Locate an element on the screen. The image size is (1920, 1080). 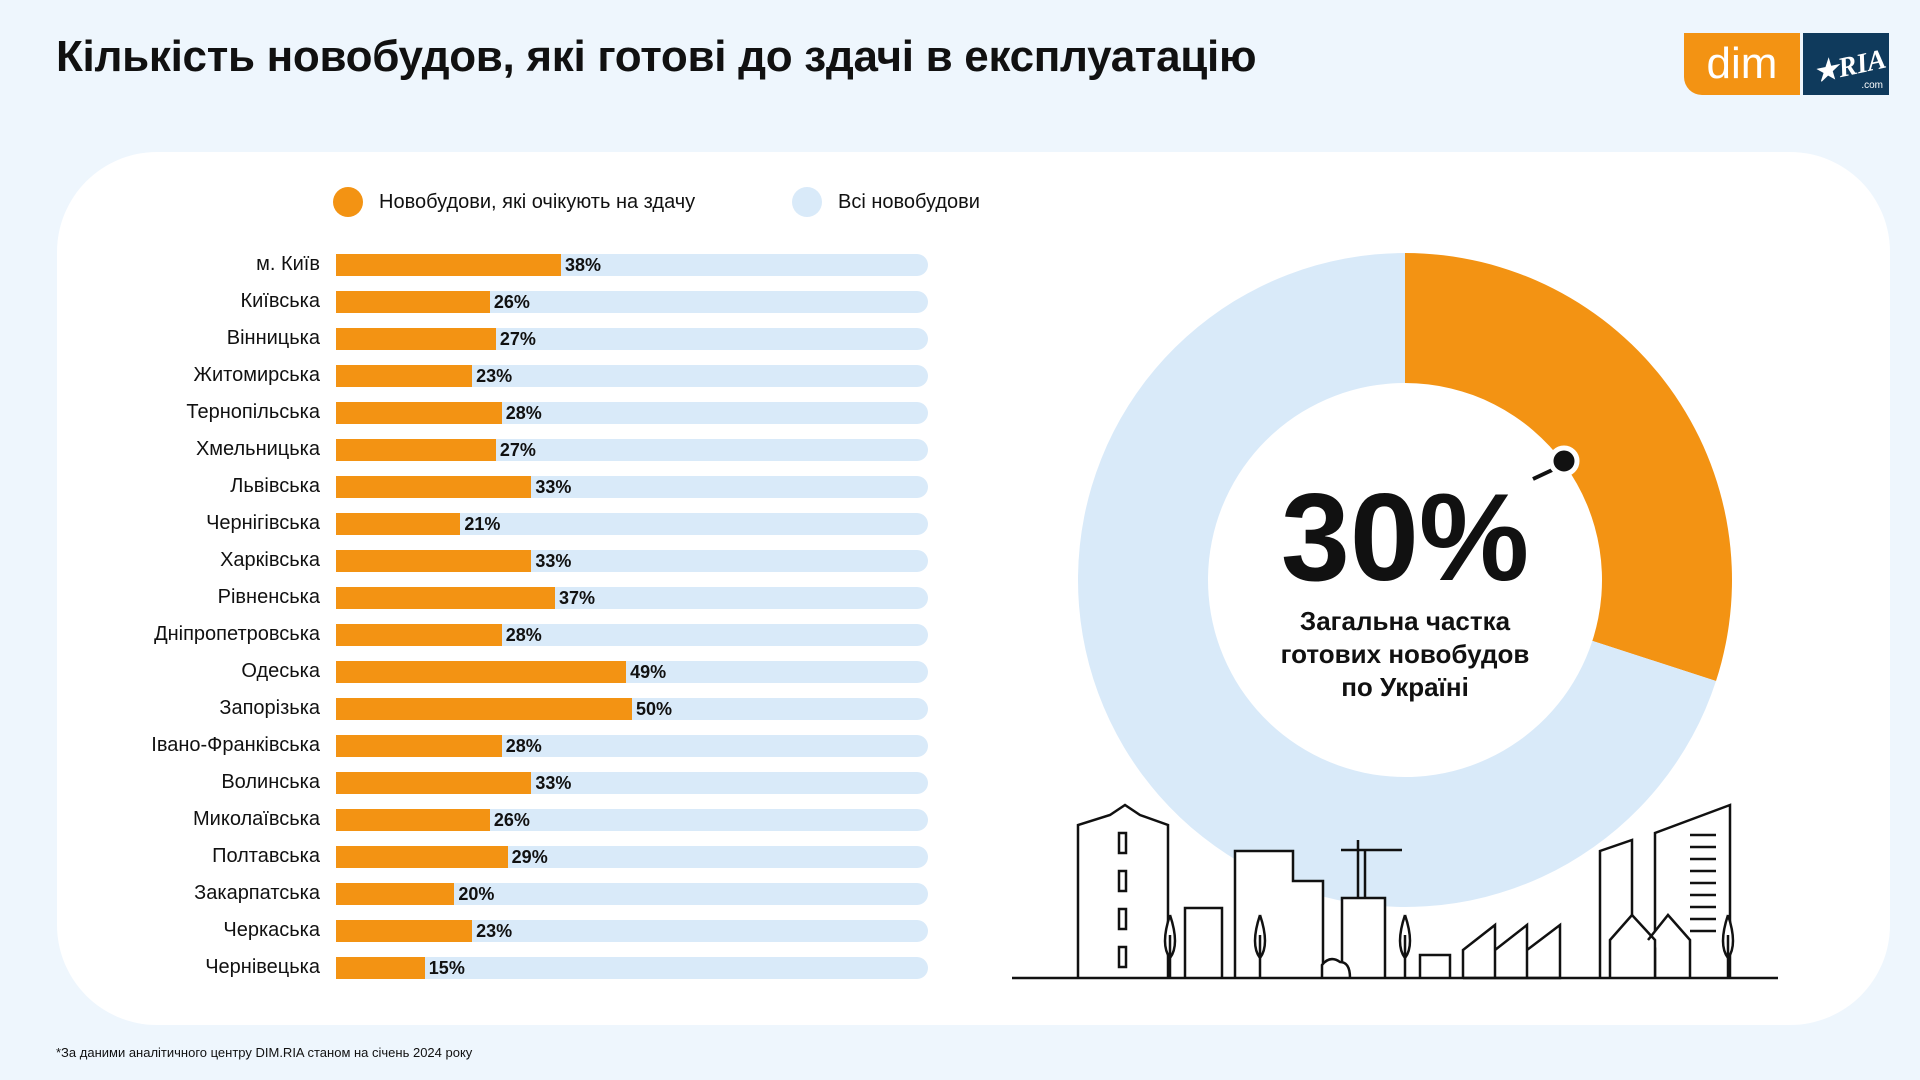
bar-category-label: Львівська is located at coordinates (275, 486).